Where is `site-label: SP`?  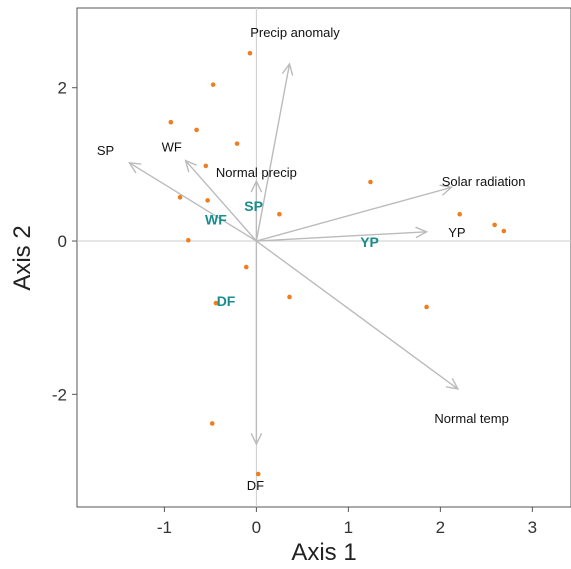
site-label: SP is located at coordinates (253, 206).